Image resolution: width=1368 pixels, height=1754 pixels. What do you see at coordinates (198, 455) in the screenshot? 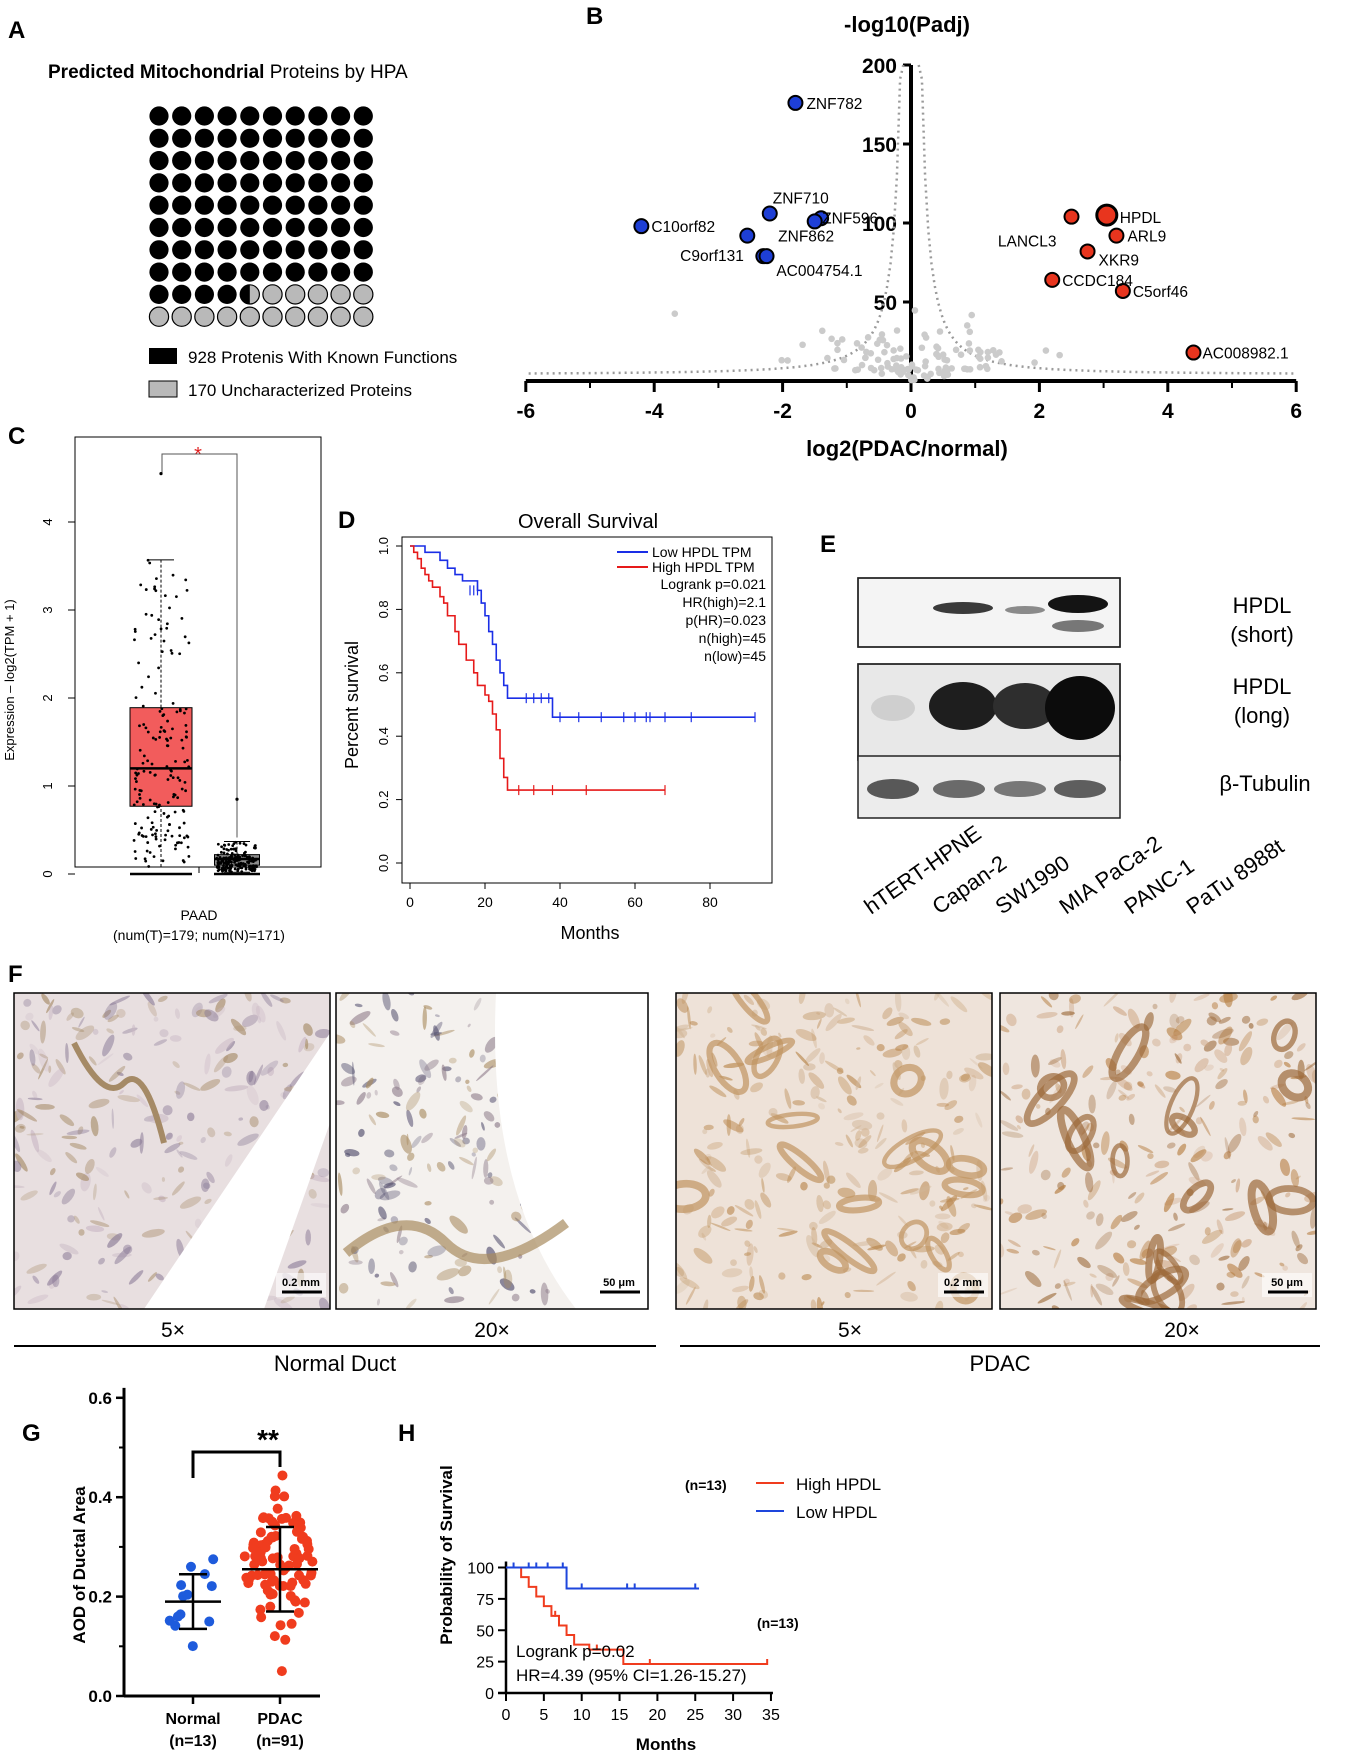
I see `boxplot-significance: *` at bounding box center [198, 455].